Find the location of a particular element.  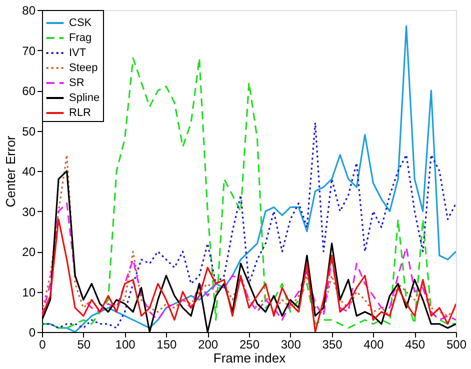

x-tick-label: 200 is located at coordinates (208, 345).